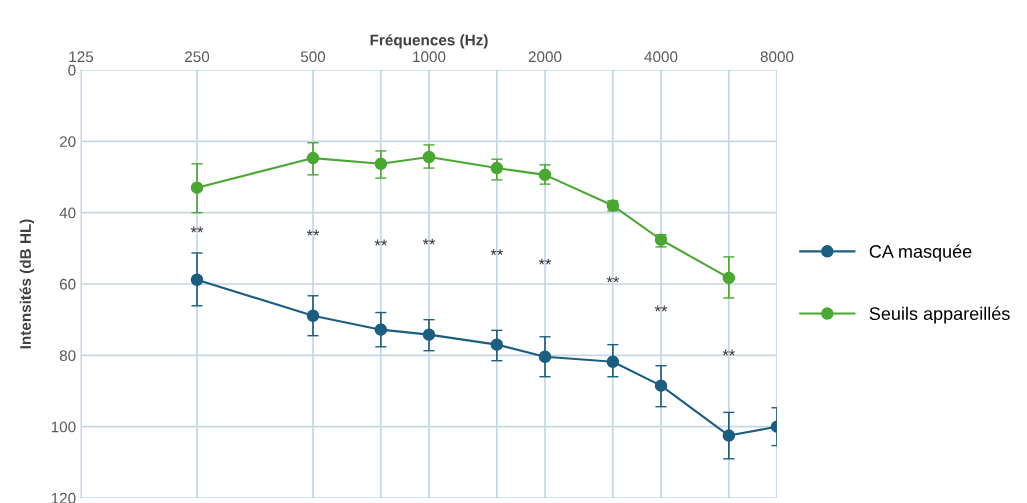  What do you see at coordinates (197, 57) in the screenshot?
I see `x-tick-label: 250` at bounding box center [197, 57].